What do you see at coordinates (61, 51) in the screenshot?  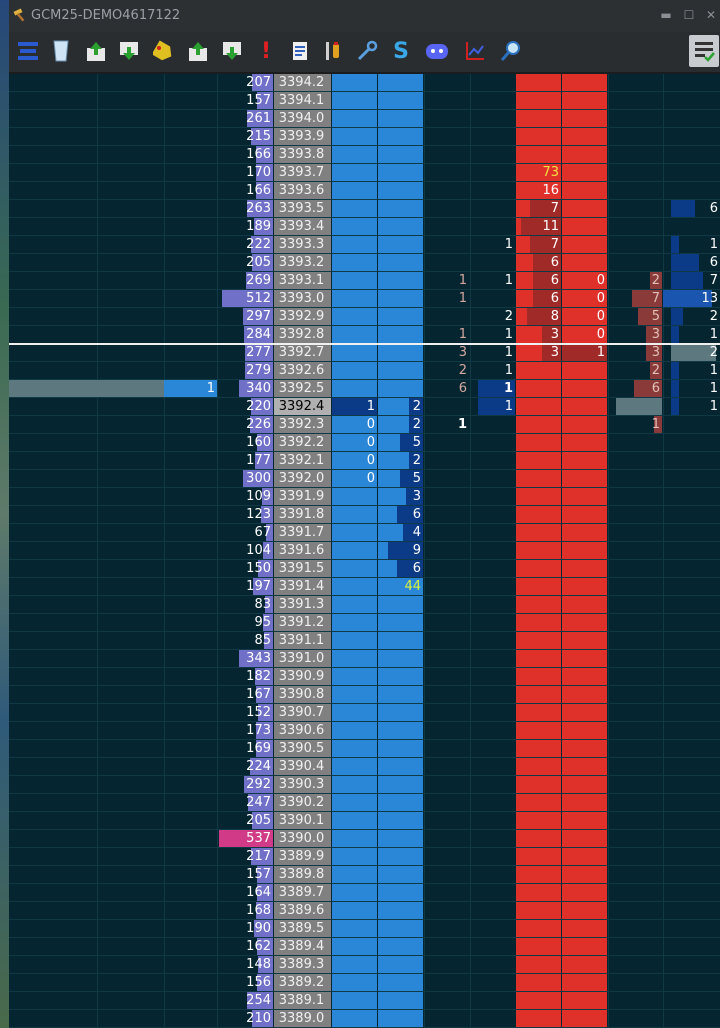 I see `glass-icon` at bounding box center [61, 51].